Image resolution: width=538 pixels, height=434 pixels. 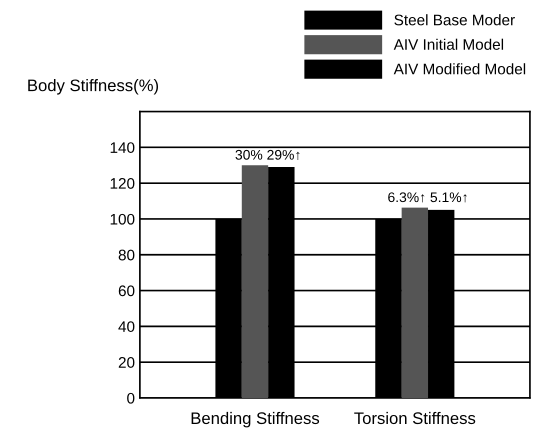 What do you see at coordinates (126, 255) in the screenshot?
I see `y-tick-label: 80` at bounding box center [126, 255].